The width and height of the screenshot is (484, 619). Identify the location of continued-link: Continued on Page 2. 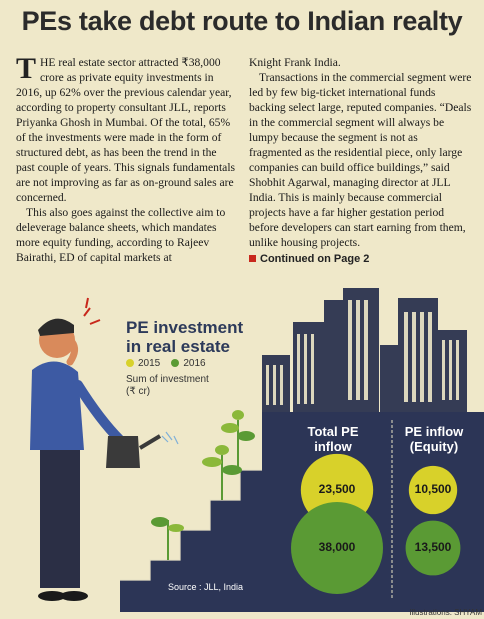
(361, 259).